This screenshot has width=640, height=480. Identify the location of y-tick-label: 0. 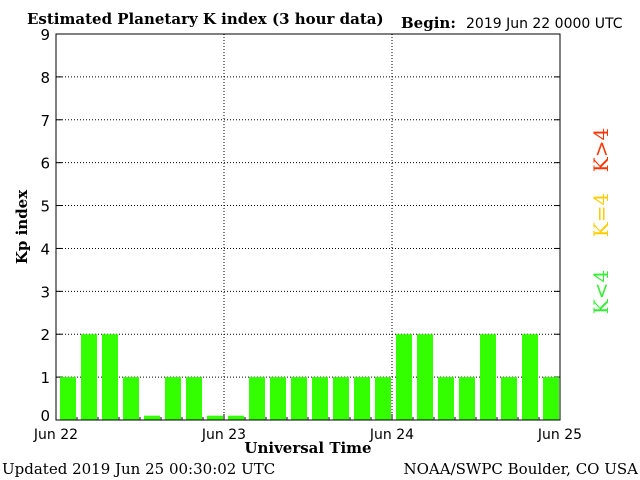
(45, 416).